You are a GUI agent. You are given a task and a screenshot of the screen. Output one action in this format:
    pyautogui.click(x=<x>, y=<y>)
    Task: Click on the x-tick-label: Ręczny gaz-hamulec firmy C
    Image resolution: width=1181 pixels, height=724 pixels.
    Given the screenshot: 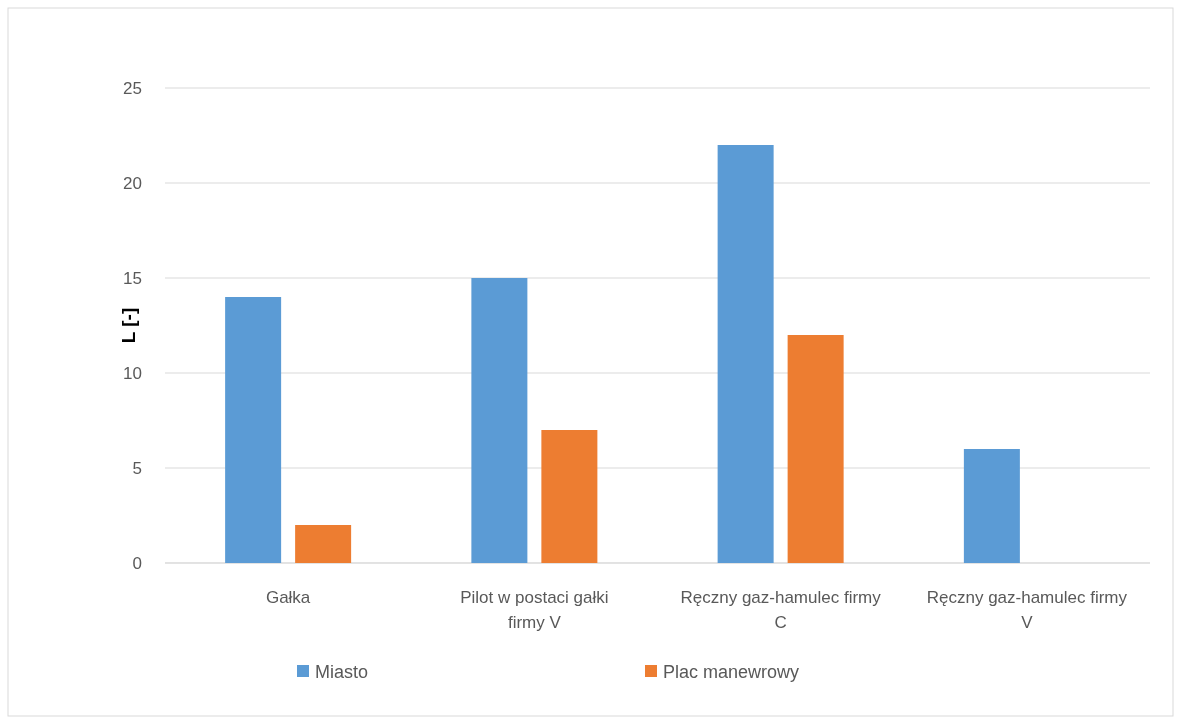 What is the action you would take?
    pyautogui.click(x=781, y=610)
    